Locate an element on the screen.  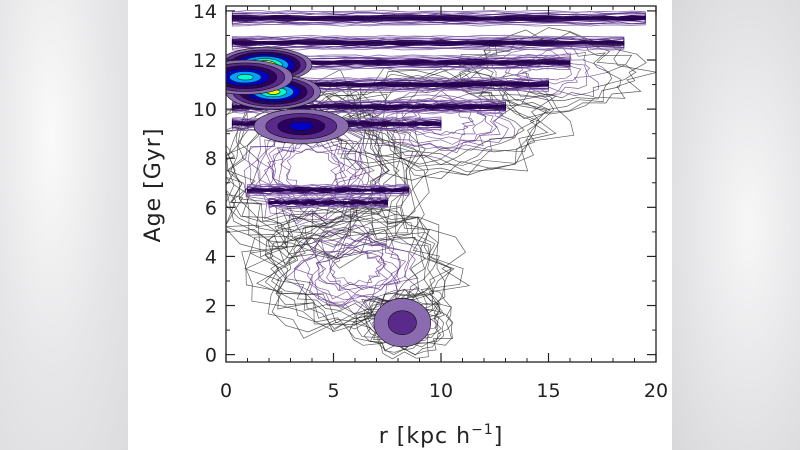
x-axis-title-main: r [kpc h is located at coordinates (425, 436).